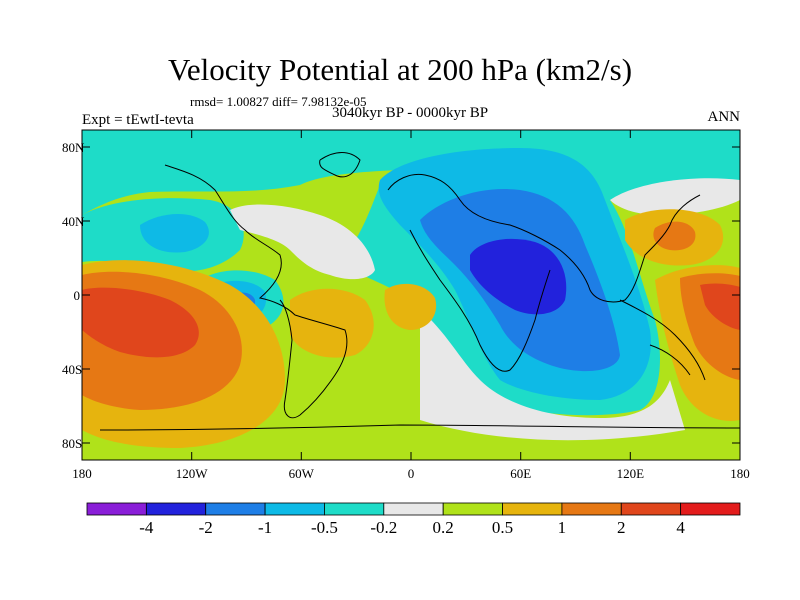 This screenshot has height=600, width=800. Describe the element at coordinates (521, 473) in the screenshot. I see `lon-label-60e: 60E` at that location.